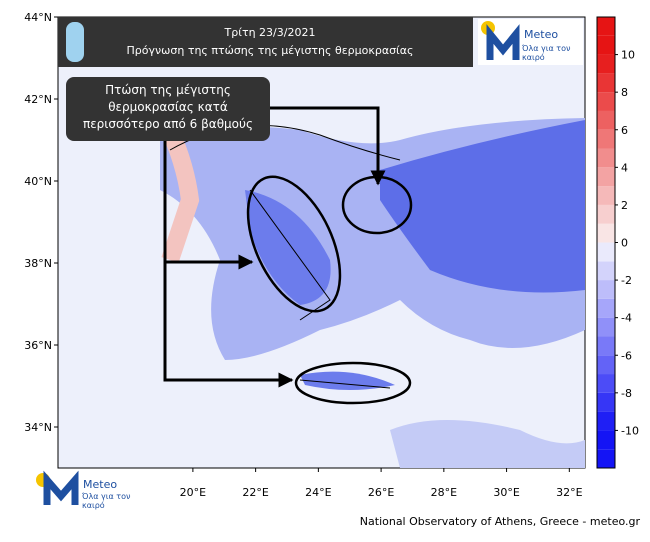  Describe the element at coordinates (626, 355) in the screenshot. I see `colorbar-label: -6` at that location.